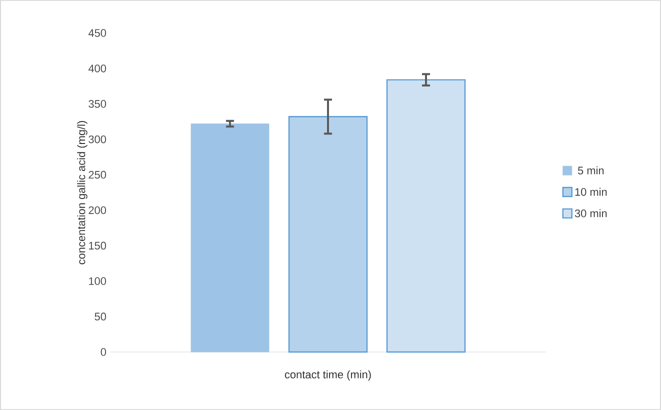 This screenshot has width=661, height=410. Describe the element at coordinates (82, 192) in the screenshot. I see `y-axis-title: concentation gallic acid (mg/l)` at that location.